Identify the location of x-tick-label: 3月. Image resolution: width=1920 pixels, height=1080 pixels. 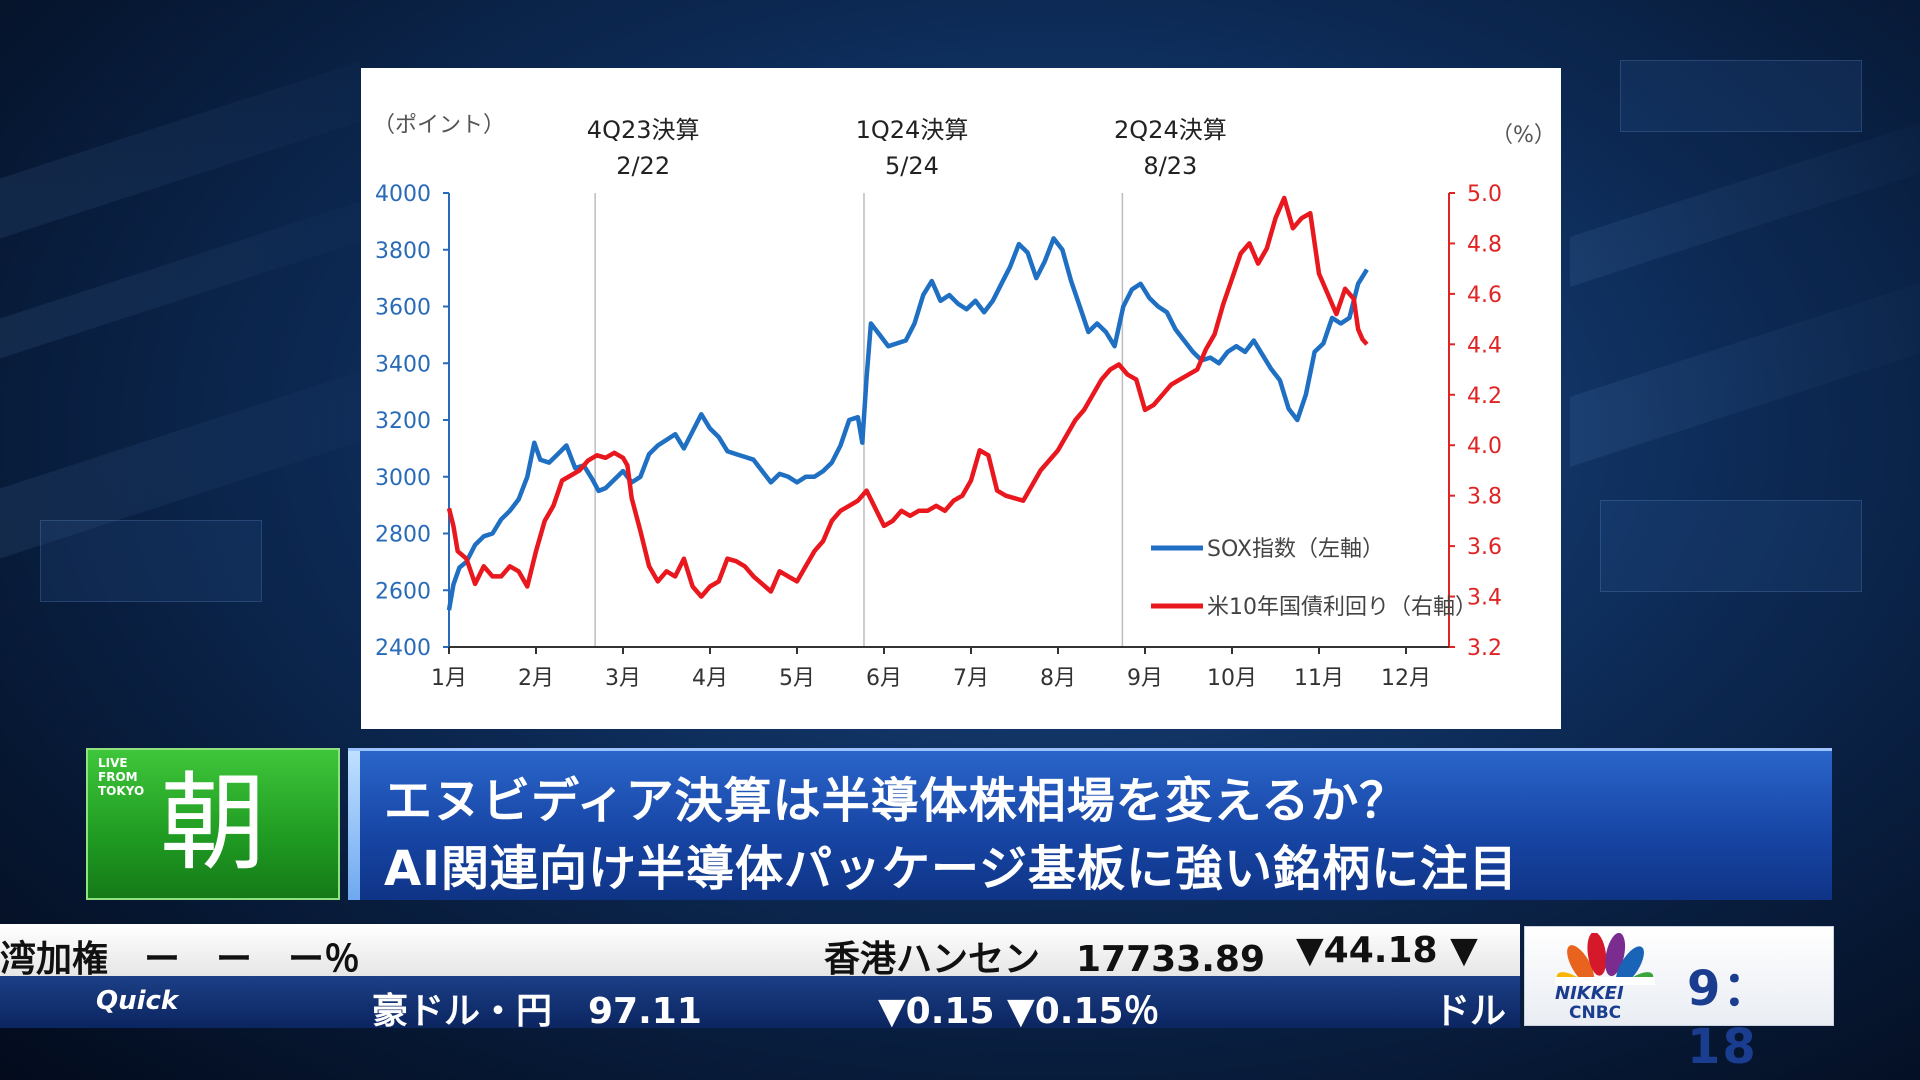
(623, 678).